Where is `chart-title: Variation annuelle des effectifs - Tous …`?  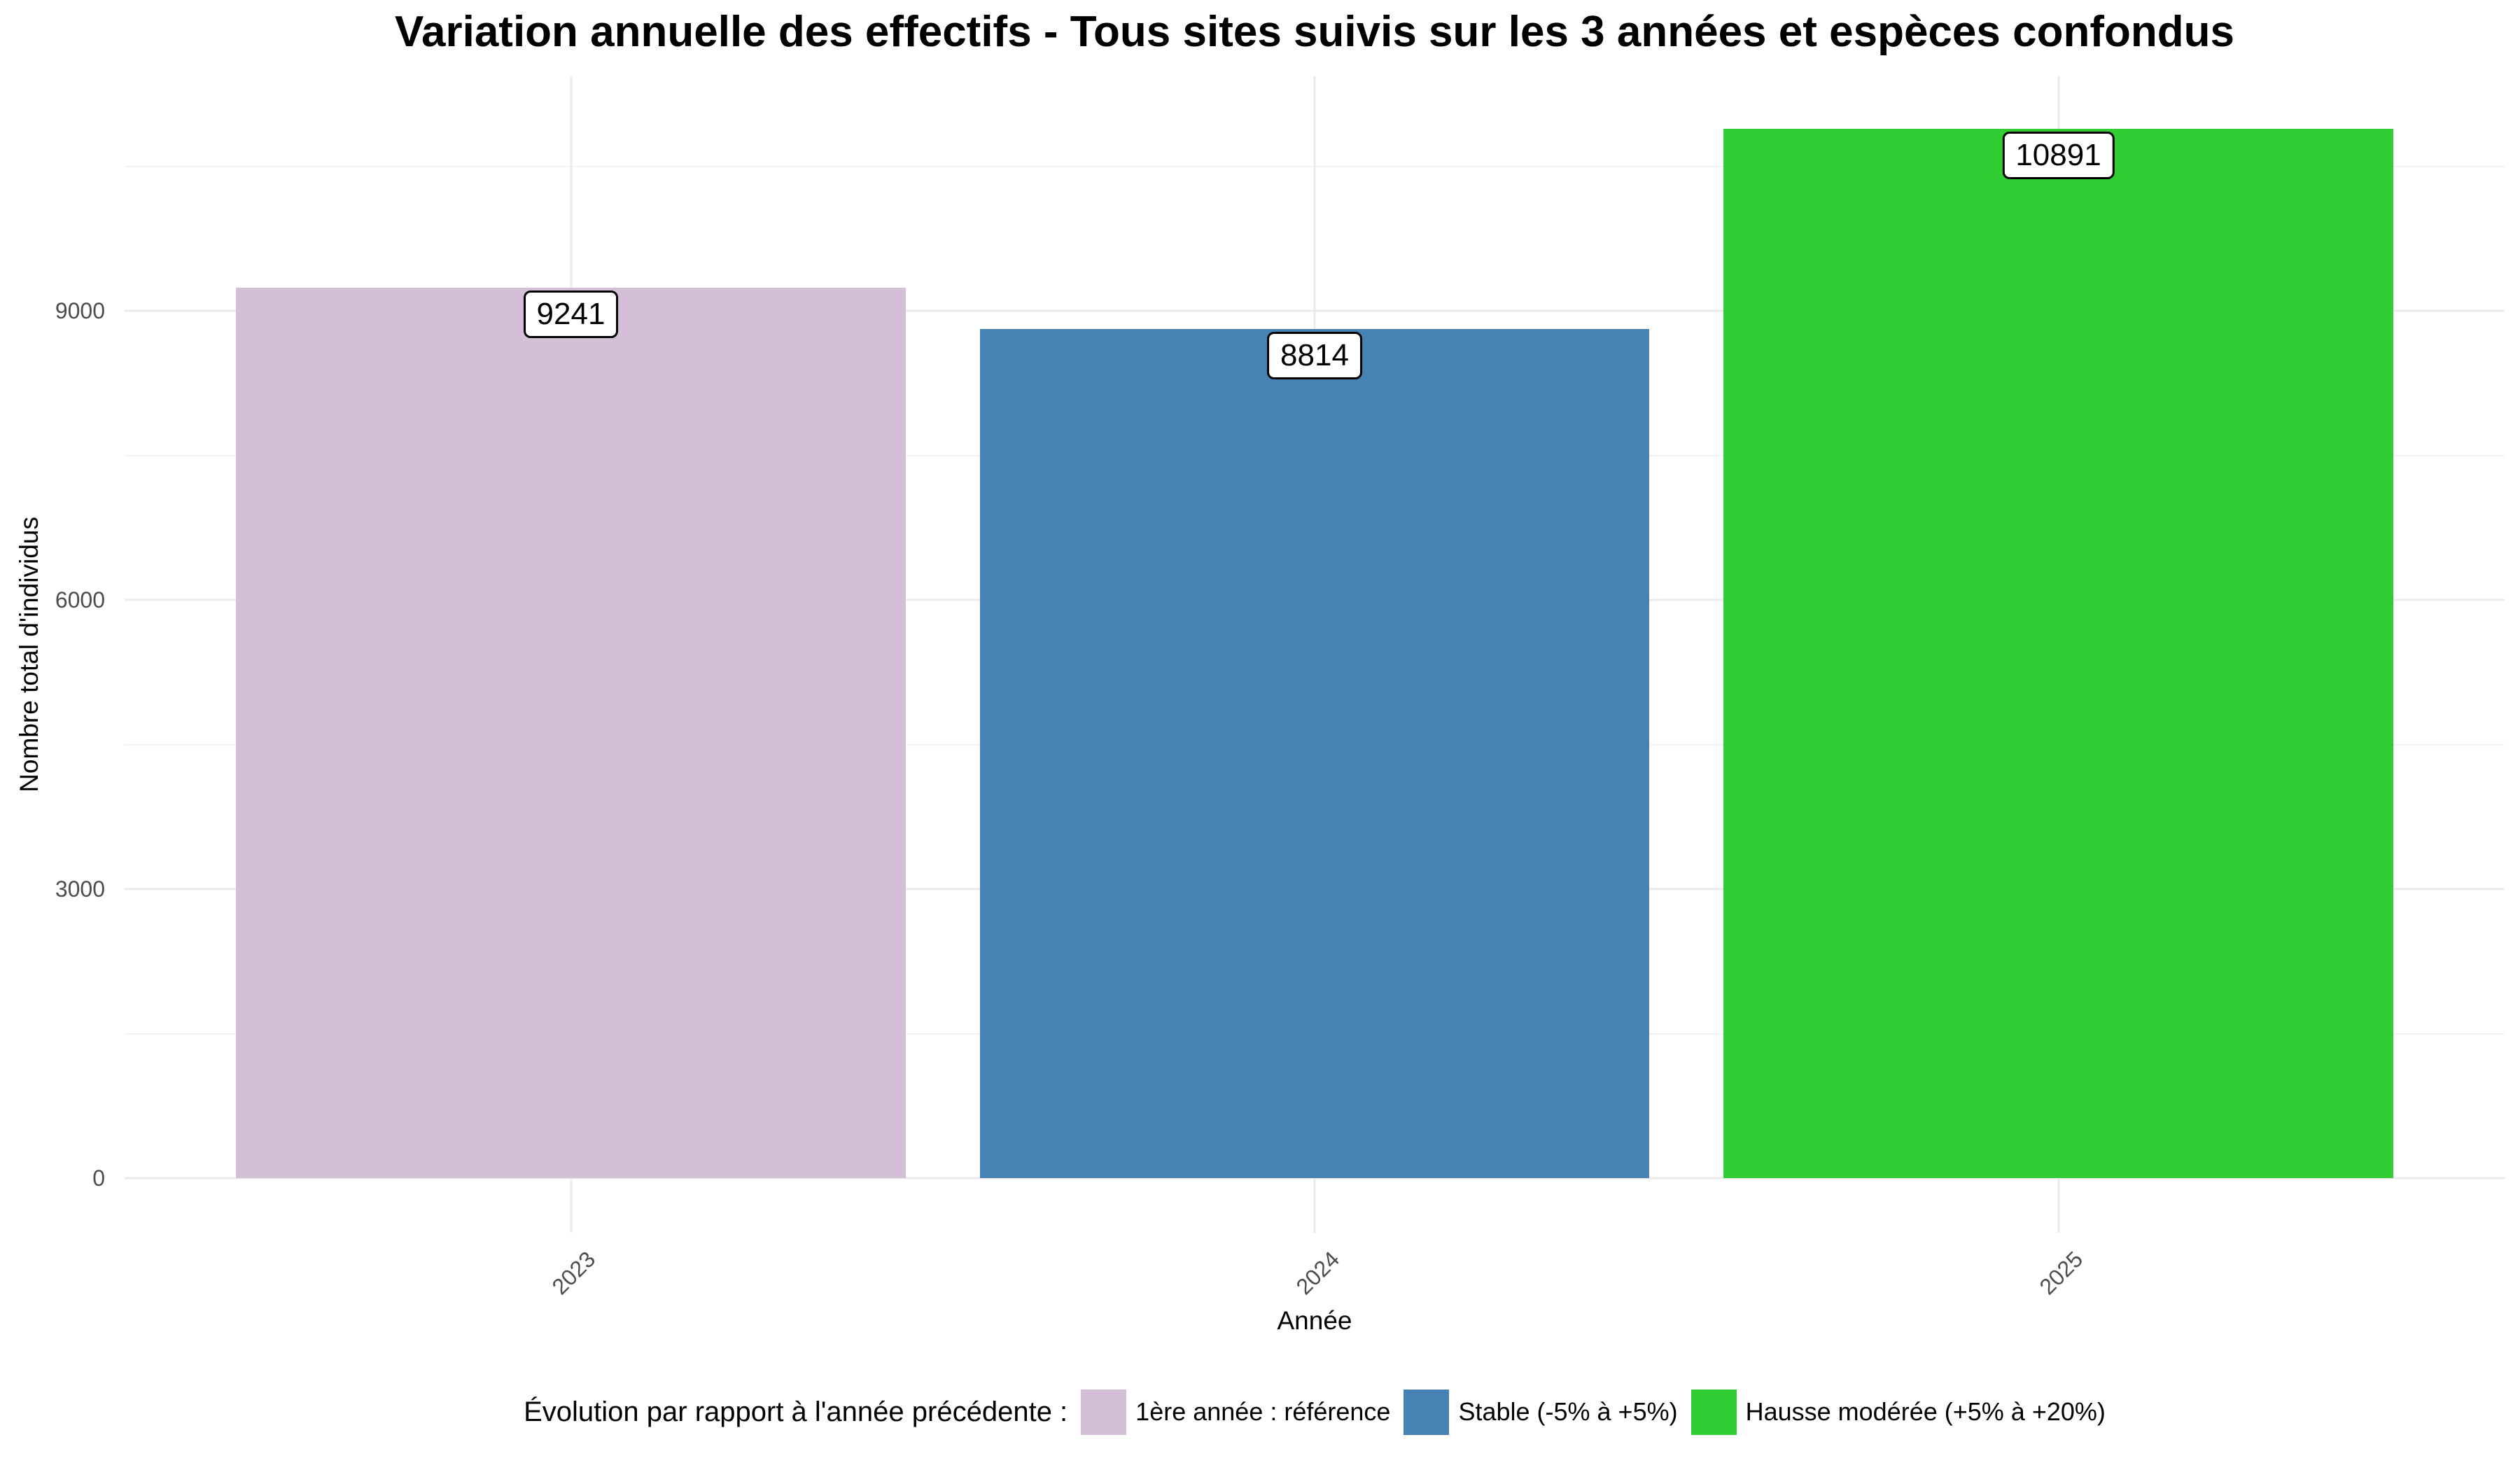 chart-title: Variation annuelle des effectifs - Tous … is located at coordinates (1314, 32).